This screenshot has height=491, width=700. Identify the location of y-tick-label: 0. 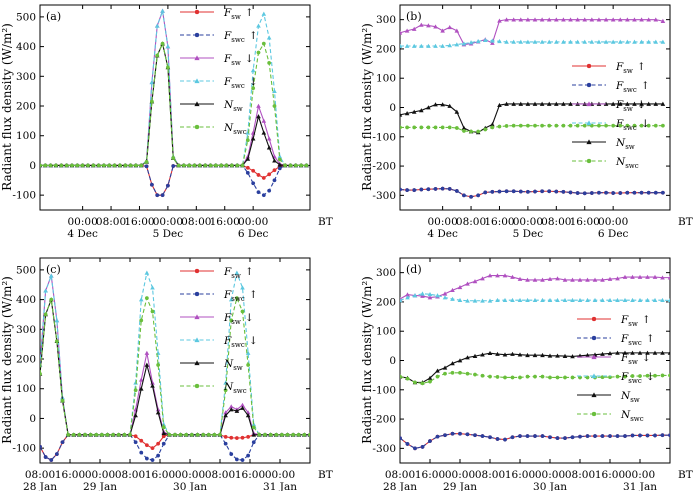
(32, 419).